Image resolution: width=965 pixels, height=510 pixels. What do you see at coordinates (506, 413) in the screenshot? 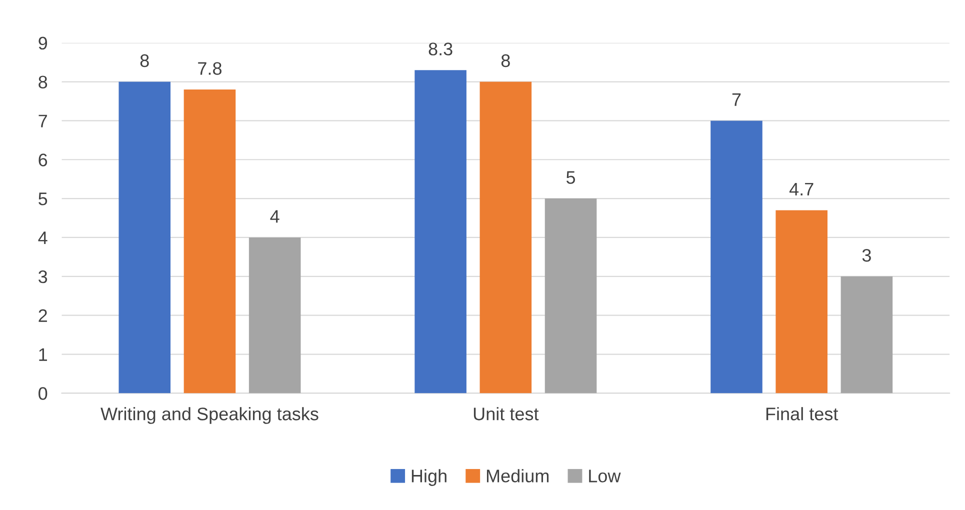
I see `x-tick-label: Unit test` at bounding box center [506, 413].